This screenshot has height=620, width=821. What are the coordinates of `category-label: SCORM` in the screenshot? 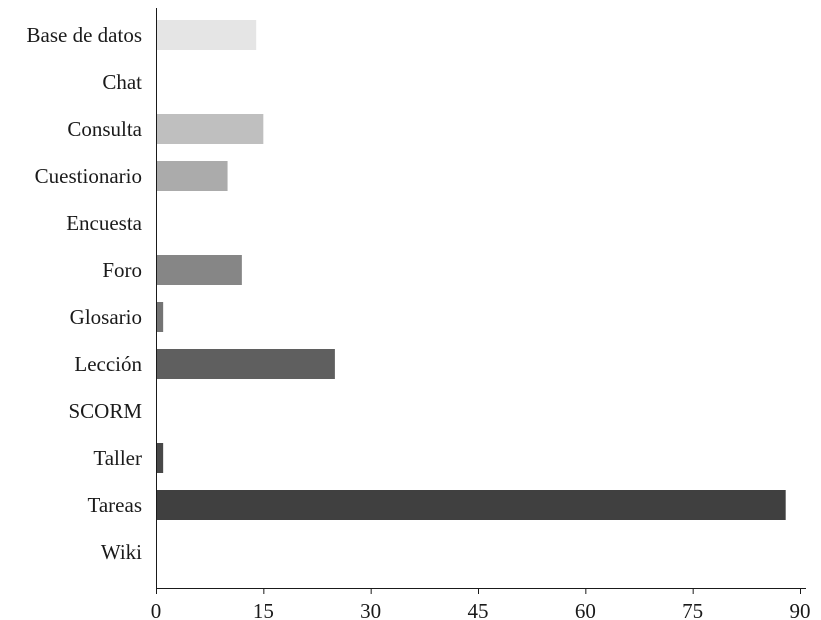 It's located at (105, 411).